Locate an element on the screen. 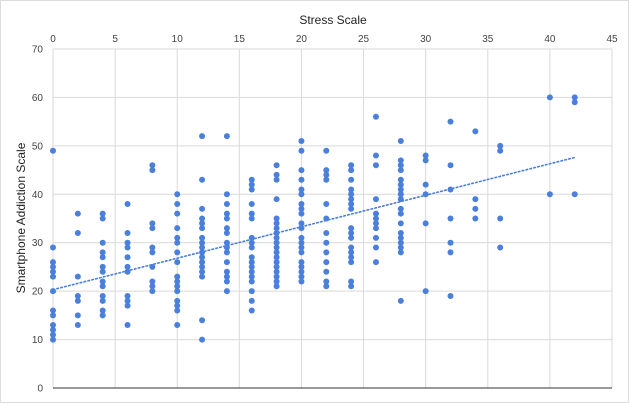 This screenshot has width=629, height=403. y-tick-label: 70 is located at coordinates (38, 50).